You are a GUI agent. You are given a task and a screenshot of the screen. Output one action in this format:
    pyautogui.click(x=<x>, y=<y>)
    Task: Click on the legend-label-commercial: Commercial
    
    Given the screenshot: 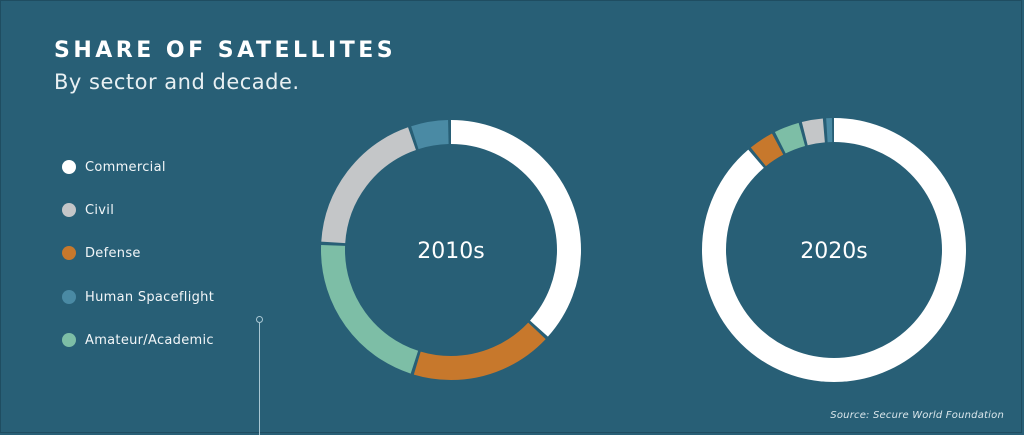 What is the action you would take?
    pyautogui.click(x=125, y=167)
    